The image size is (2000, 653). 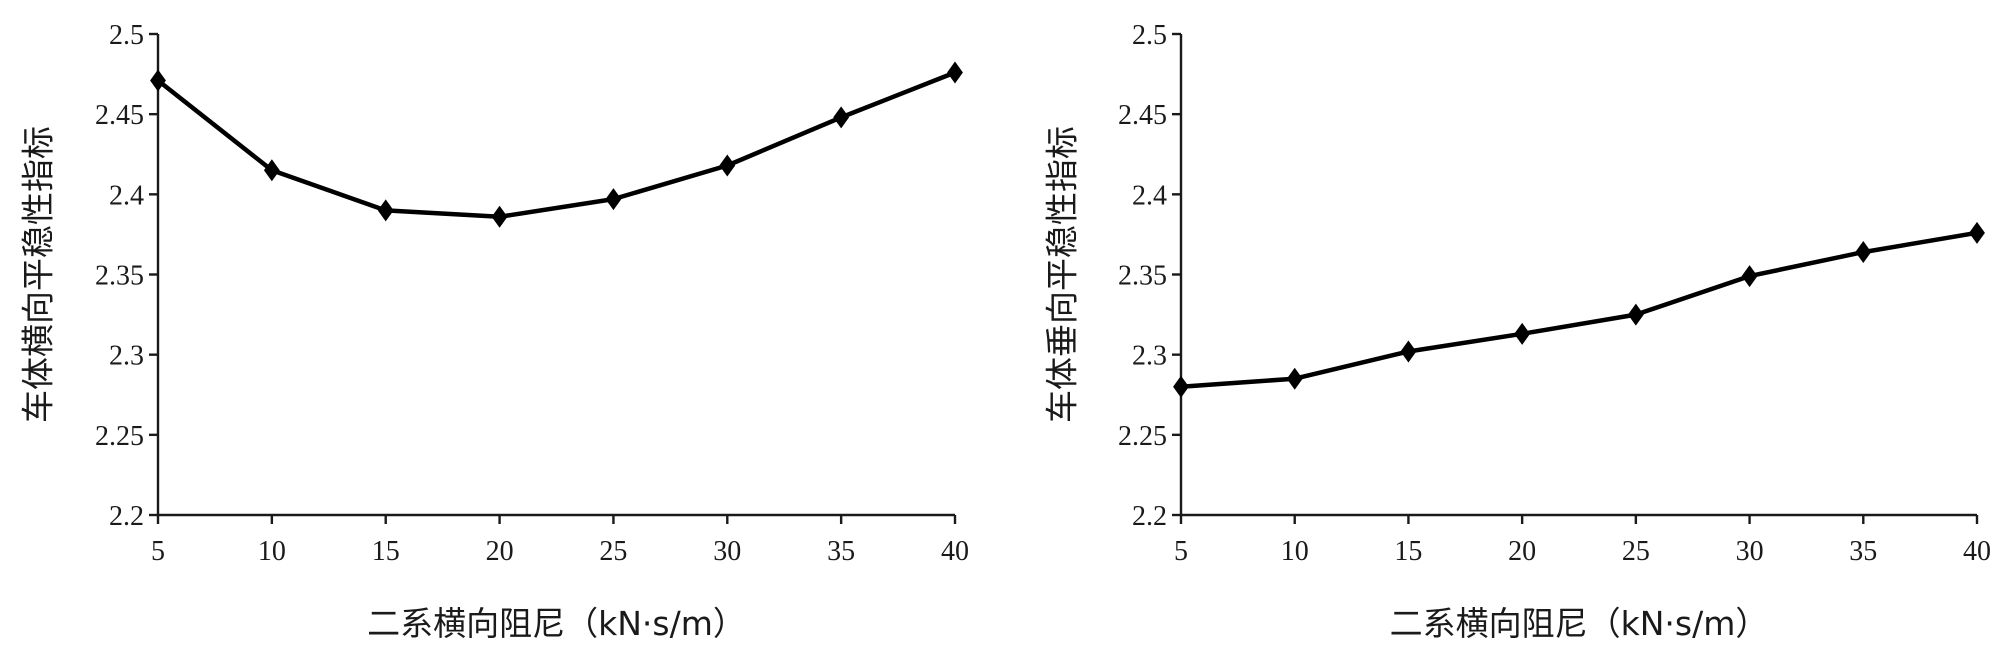 What do you see at coordinates (1062, 274) in the screenshot?
I see `y-axis-title: 车体垂向平稳性指标` at bounding box center [1062, 274].